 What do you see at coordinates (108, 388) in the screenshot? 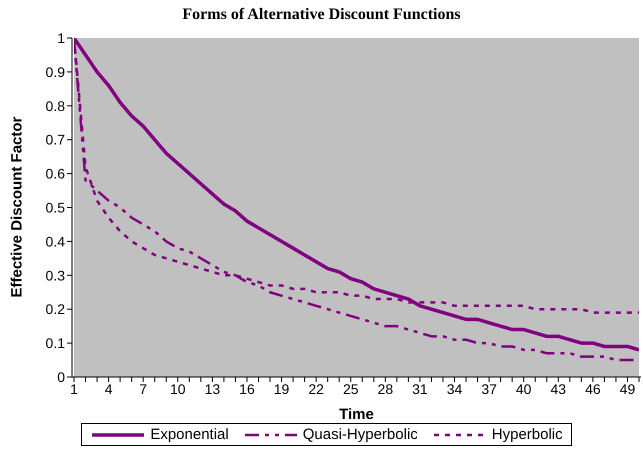
I see `x-tick-label: 4` at bounding box center [108, 388].